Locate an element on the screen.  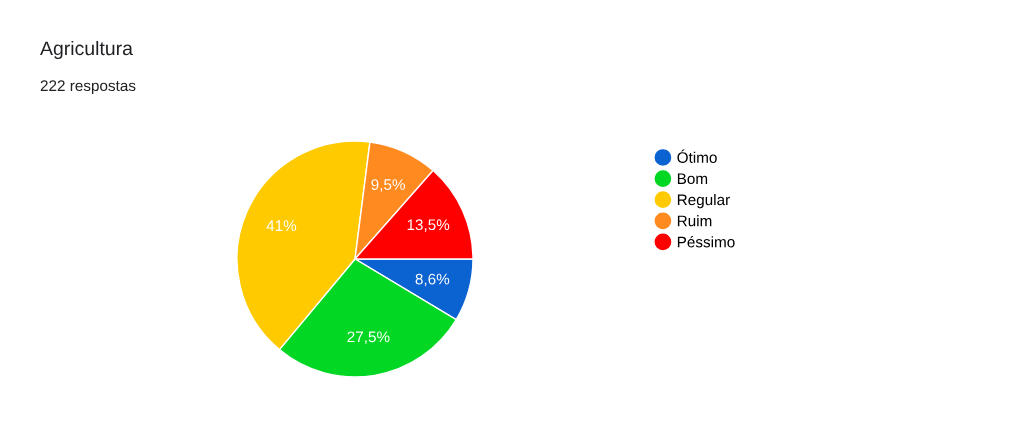
data-label: 8,6% is located at coordinates (432, 280).